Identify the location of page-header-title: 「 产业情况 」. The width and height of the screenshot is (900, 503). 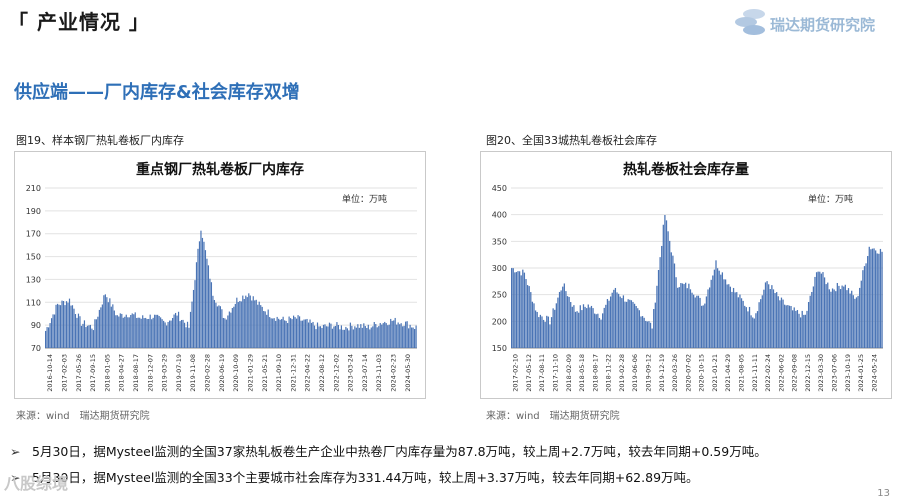
(79, 22).